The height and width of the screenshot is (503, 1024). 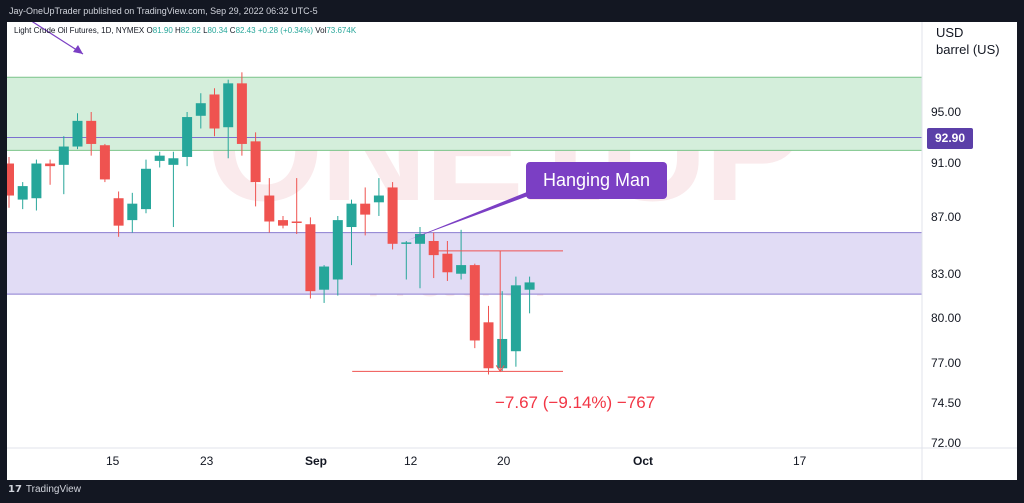 I want to click on y-tick-label: 91.00, so click(x=946, y=163).